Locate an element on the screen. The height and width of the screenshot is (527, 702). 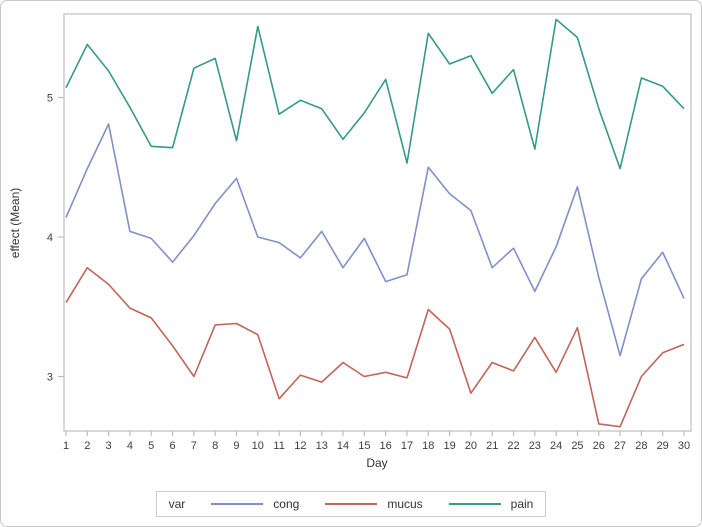
x-tick-label: 10 is located at coordinates (258, 446).